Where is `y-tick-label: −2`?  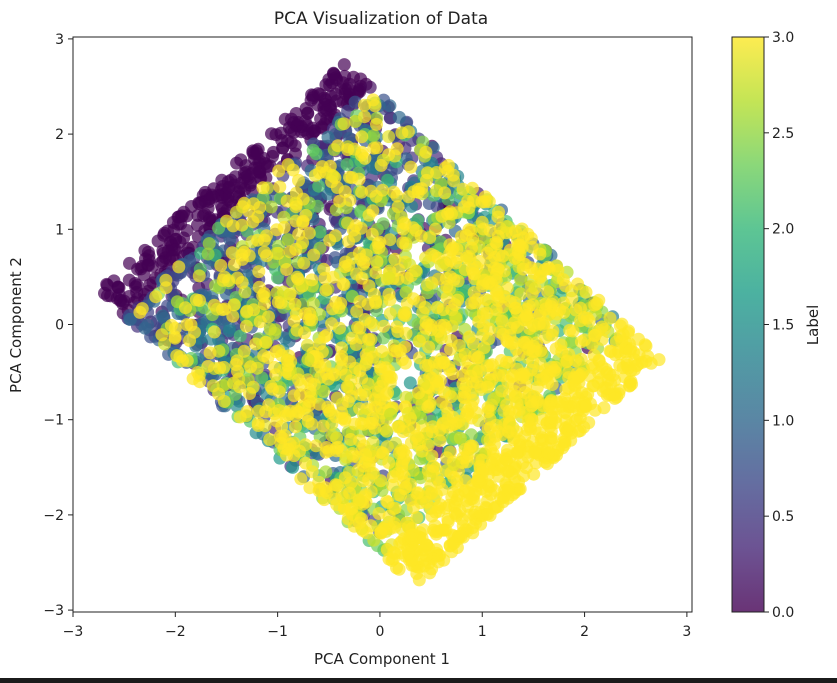 y-tick-label: −2 is located at coordinates (53, 516).